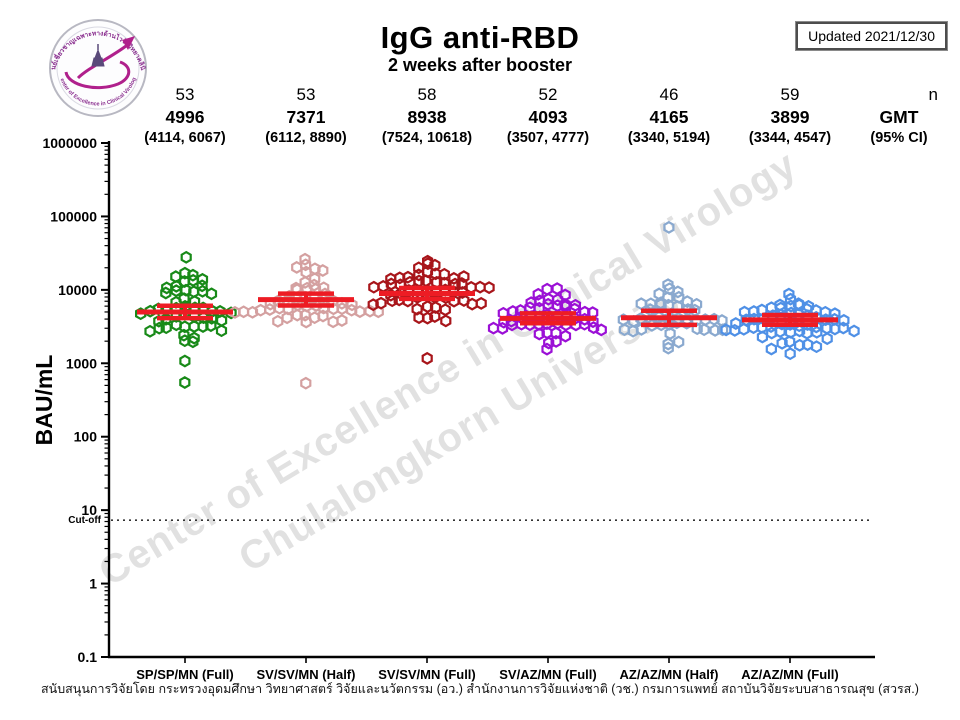 This screenshot has height=720, width=960. Describe the element at coordinates (185, 116) in the screenshot. I see `stats-col-1: 53 4996 (4114, 6067)` at that location.